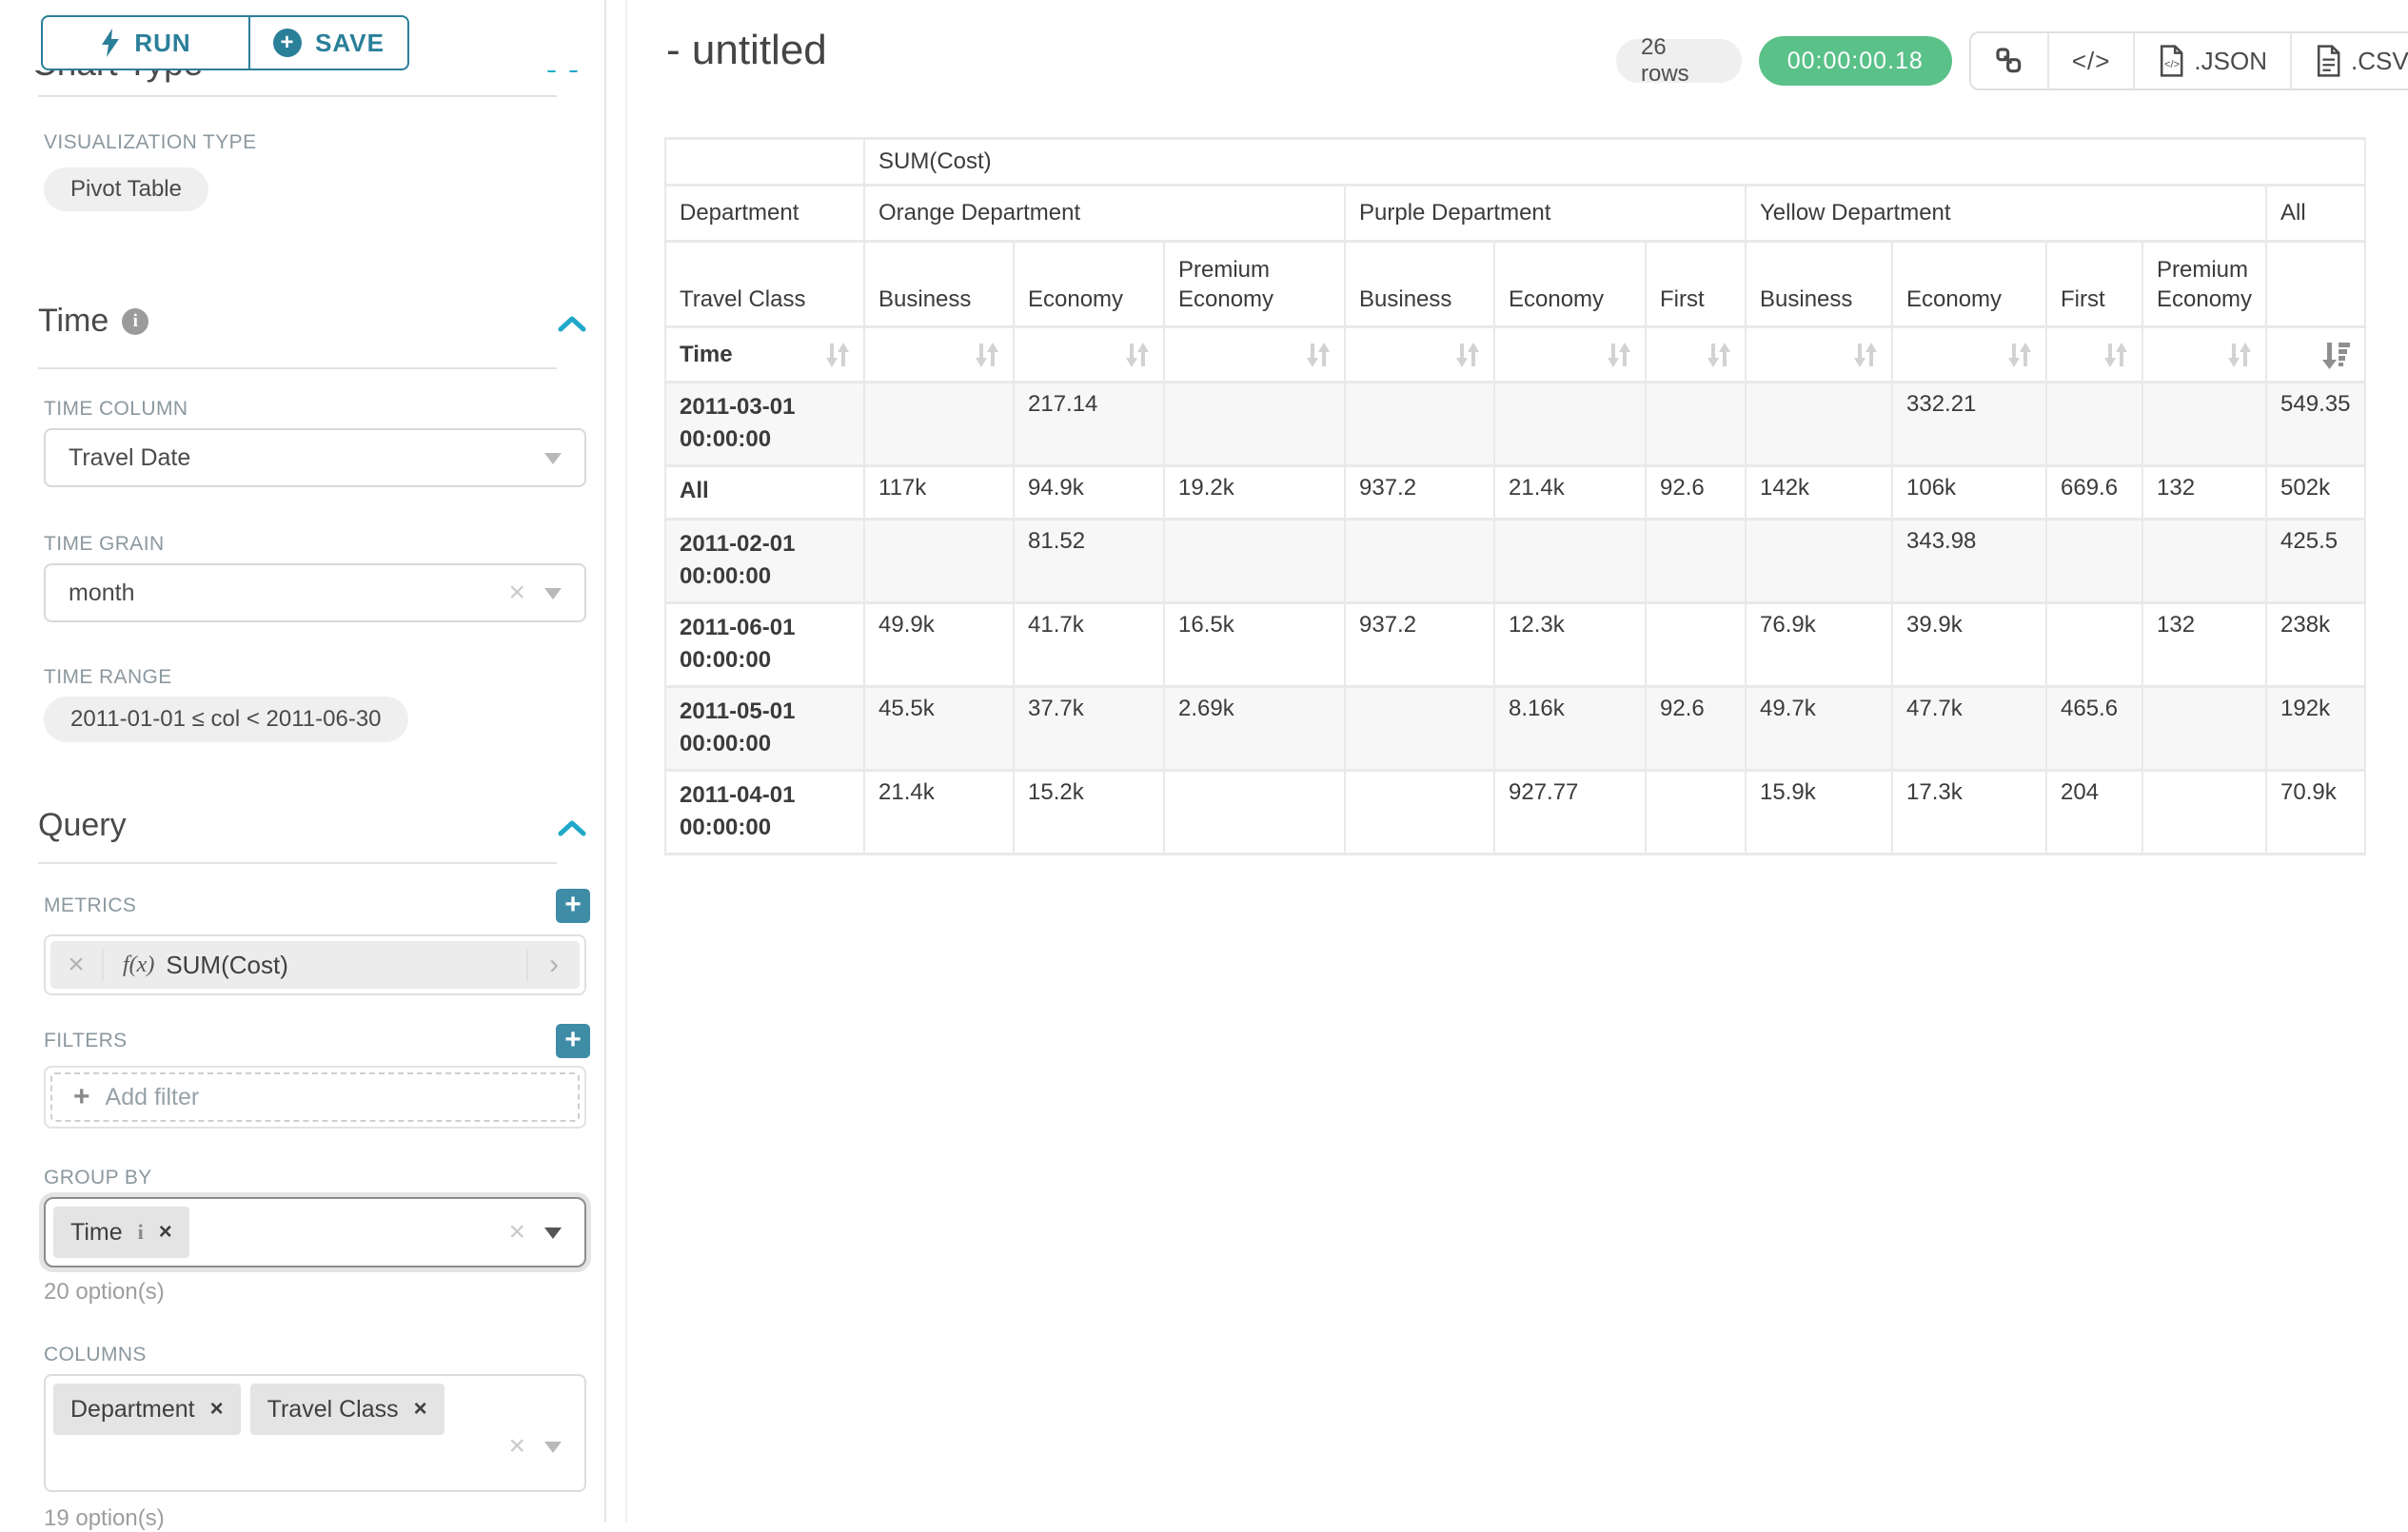 Image resolution: width=2408 pixels, height=1532 pixels. I want to click on chevron-right-icon: ›, so click(553, 965).